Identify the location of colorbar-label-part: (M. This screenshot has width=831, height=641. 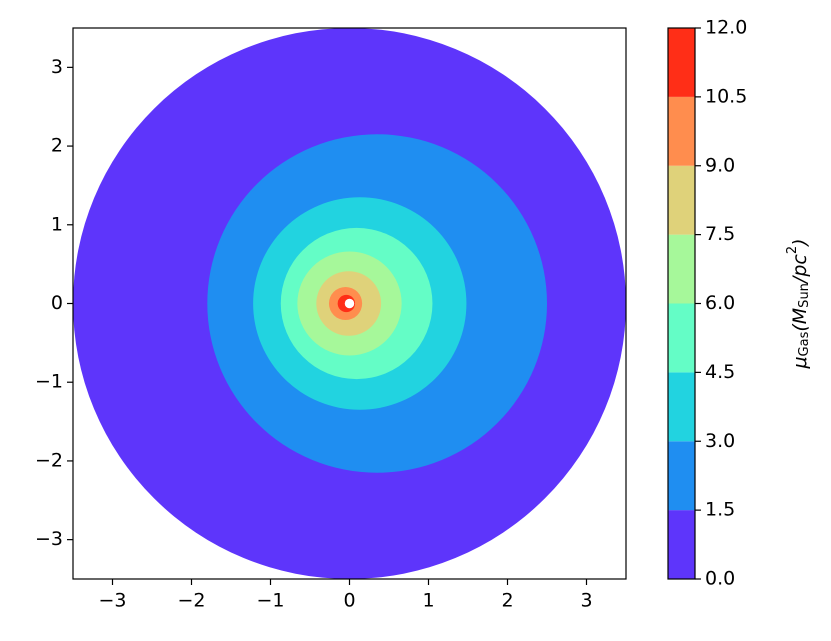
(800, 320).